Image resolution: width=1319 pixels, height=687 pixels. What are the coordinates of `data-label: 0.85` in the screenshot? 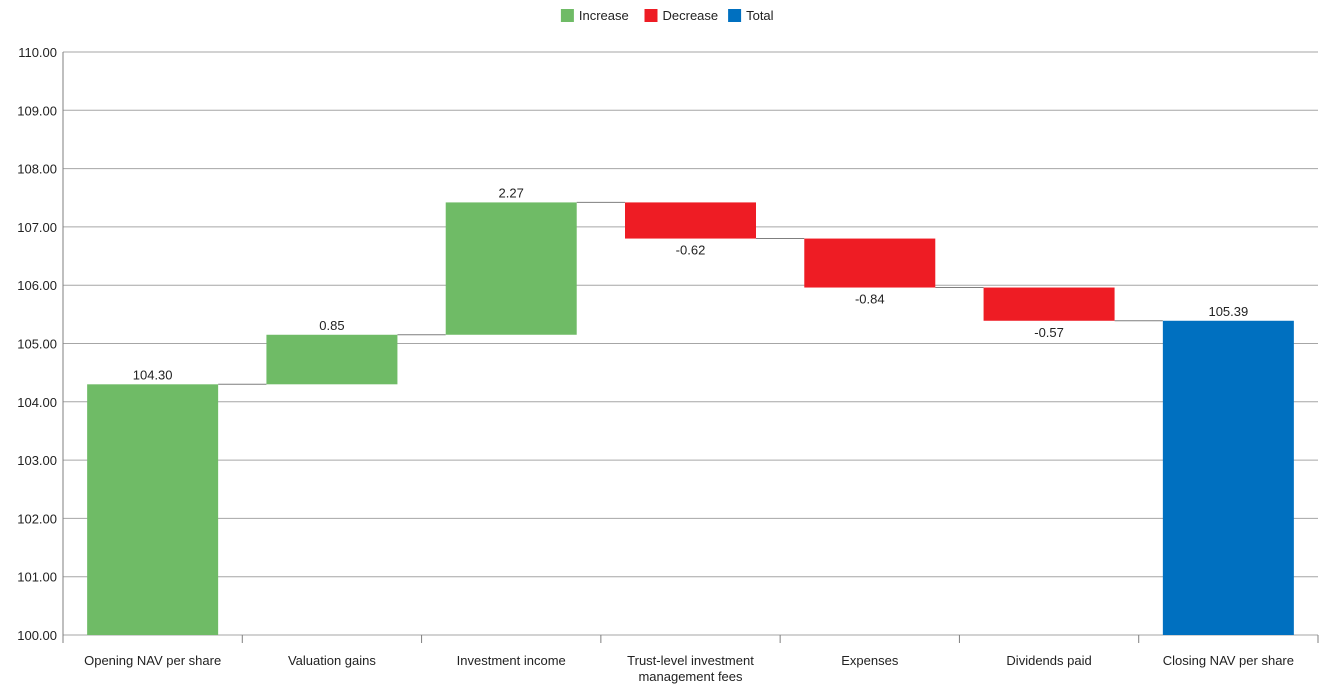 It's located at (331, 325).